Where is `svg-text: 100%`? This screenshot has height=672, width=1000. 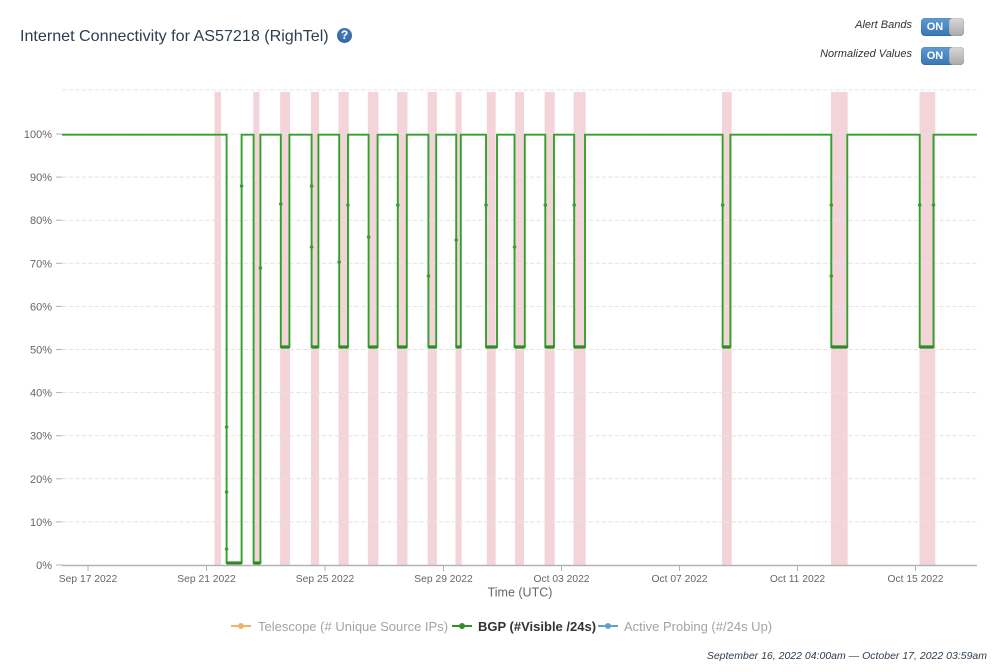 svg-text: 100% is located at coordinates (38, 135).